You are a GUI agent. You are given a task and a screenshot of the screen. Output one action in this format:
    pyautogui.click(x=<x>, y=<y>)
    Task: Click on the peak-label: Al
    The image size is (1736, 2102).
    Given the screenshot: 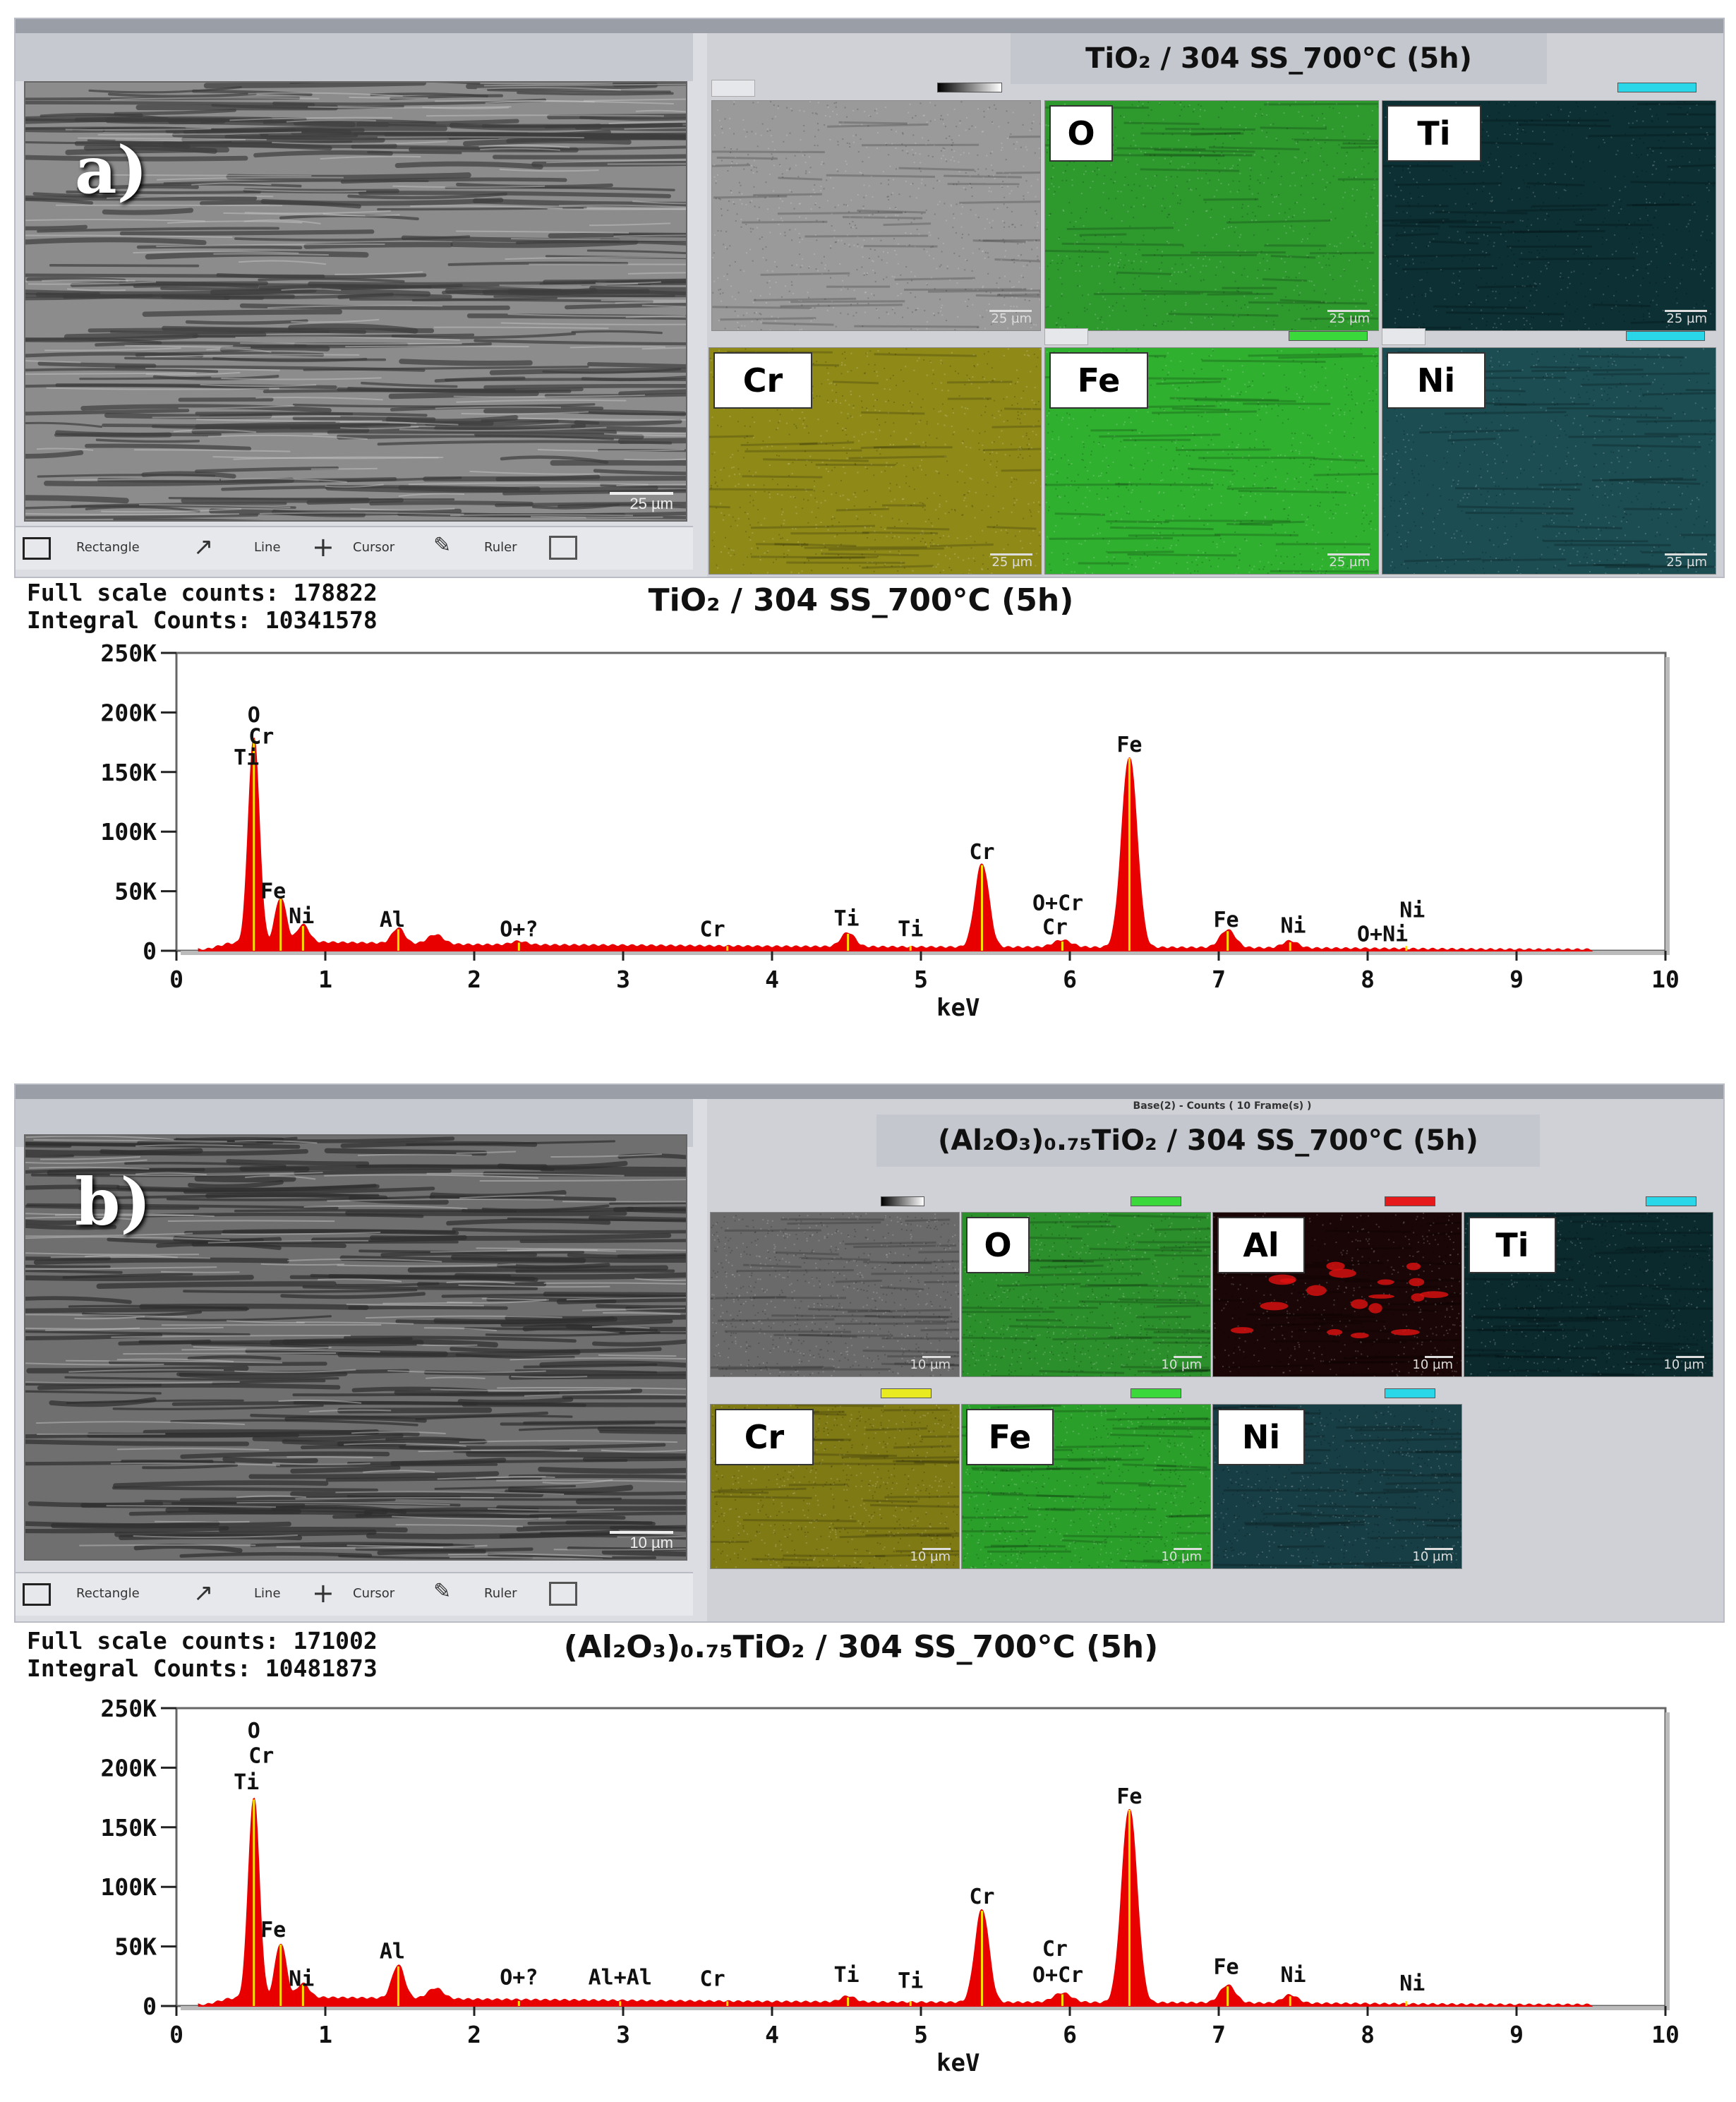 What is the action you would take?
    pyautogui.click(x=392, y=920)
    